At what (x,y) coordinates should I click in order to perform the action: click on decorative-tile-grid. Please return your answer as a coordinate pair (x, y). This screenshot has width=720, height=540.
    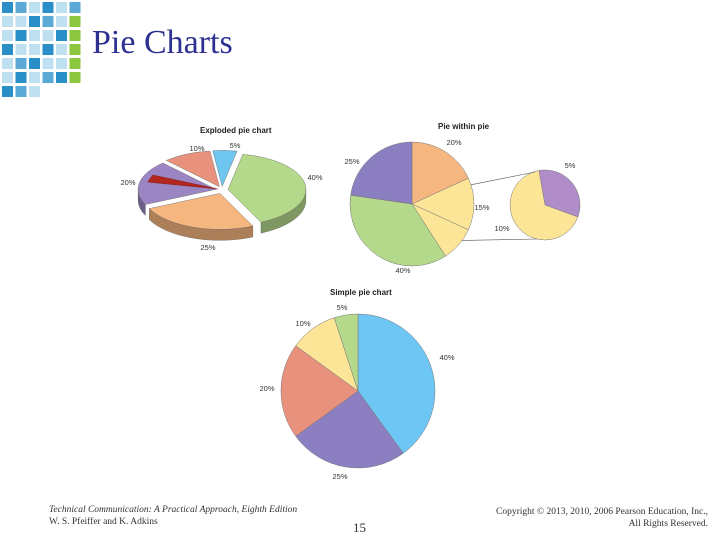
    Looking at the image, I should click on (41, 49).